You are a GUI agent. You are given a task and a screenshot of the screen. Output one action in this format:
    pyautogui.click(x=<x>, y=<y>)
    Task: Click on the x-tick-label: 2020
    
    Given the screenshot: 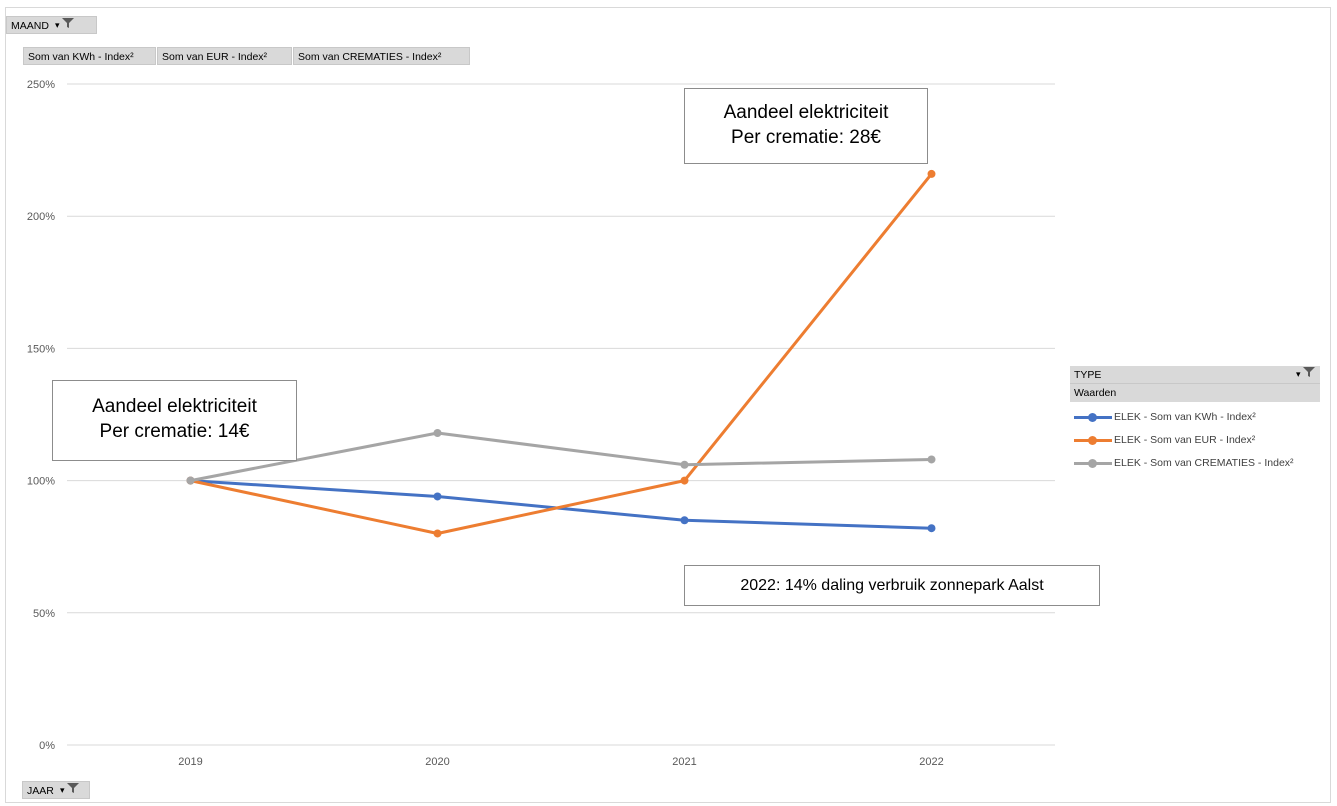 What is the action you would take?
    pyautogui.click(x=437, y=762)
    